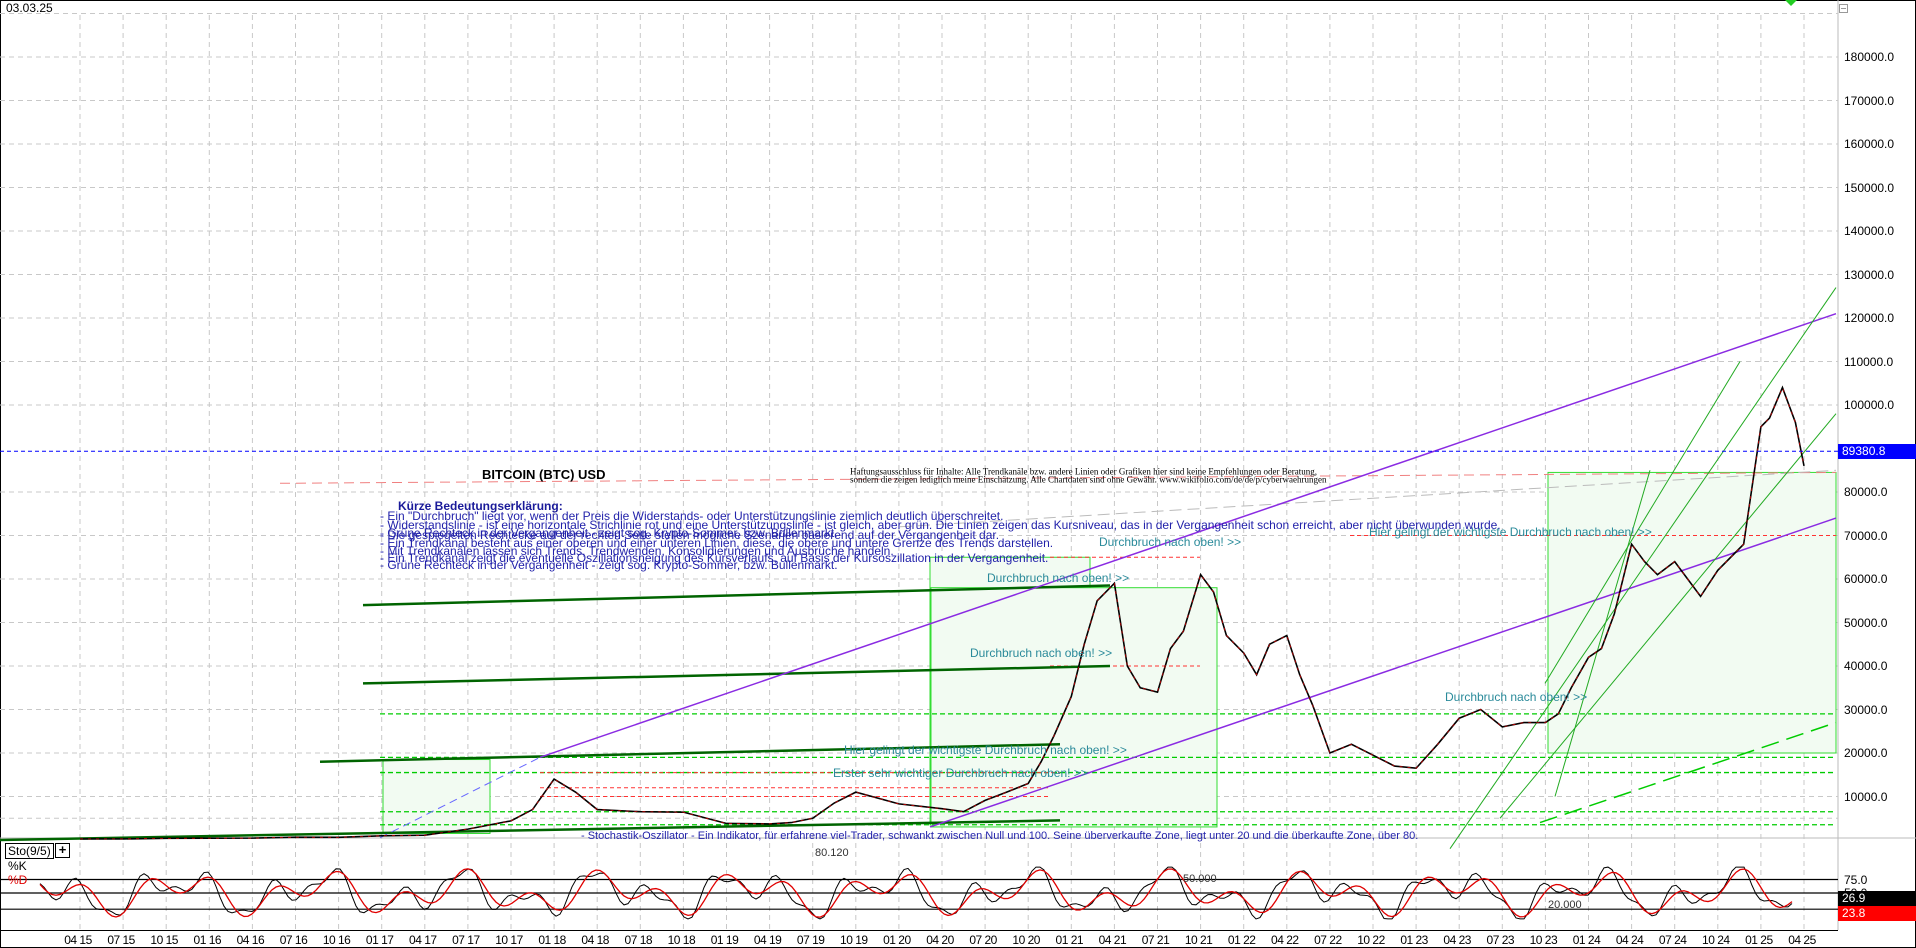 Image resolution: width=1916 pixels, height=948 pixels. I want to click on legend-heading: Kürze Bedeutungserklärung:, so click(480, 506).